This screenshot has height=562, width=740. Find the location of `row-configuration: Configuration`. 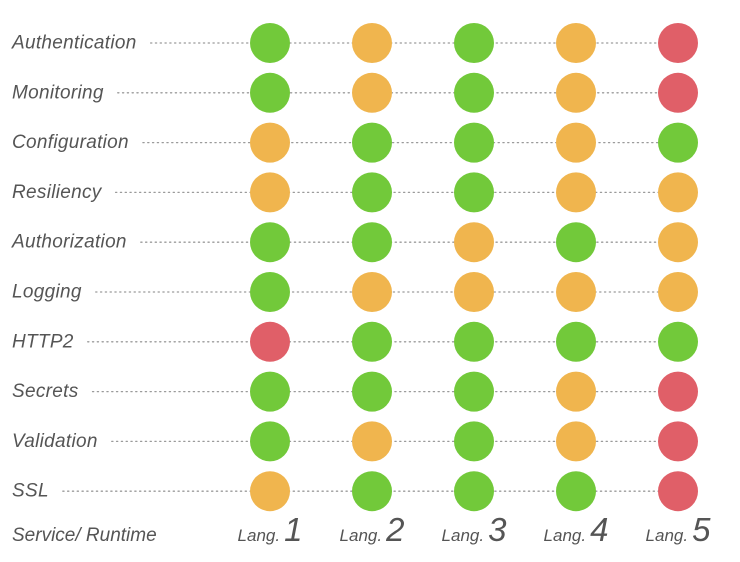

row-configuration: Configuration is located at coordinates (355, 142).